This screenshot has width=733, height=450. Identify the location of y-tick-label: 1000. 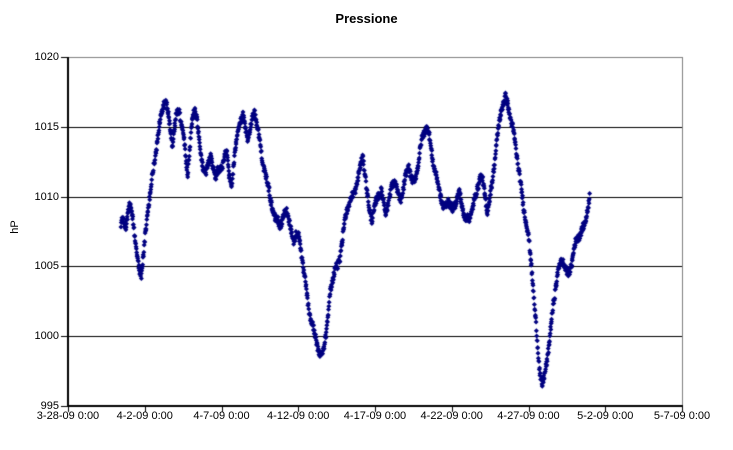
(46, 336).